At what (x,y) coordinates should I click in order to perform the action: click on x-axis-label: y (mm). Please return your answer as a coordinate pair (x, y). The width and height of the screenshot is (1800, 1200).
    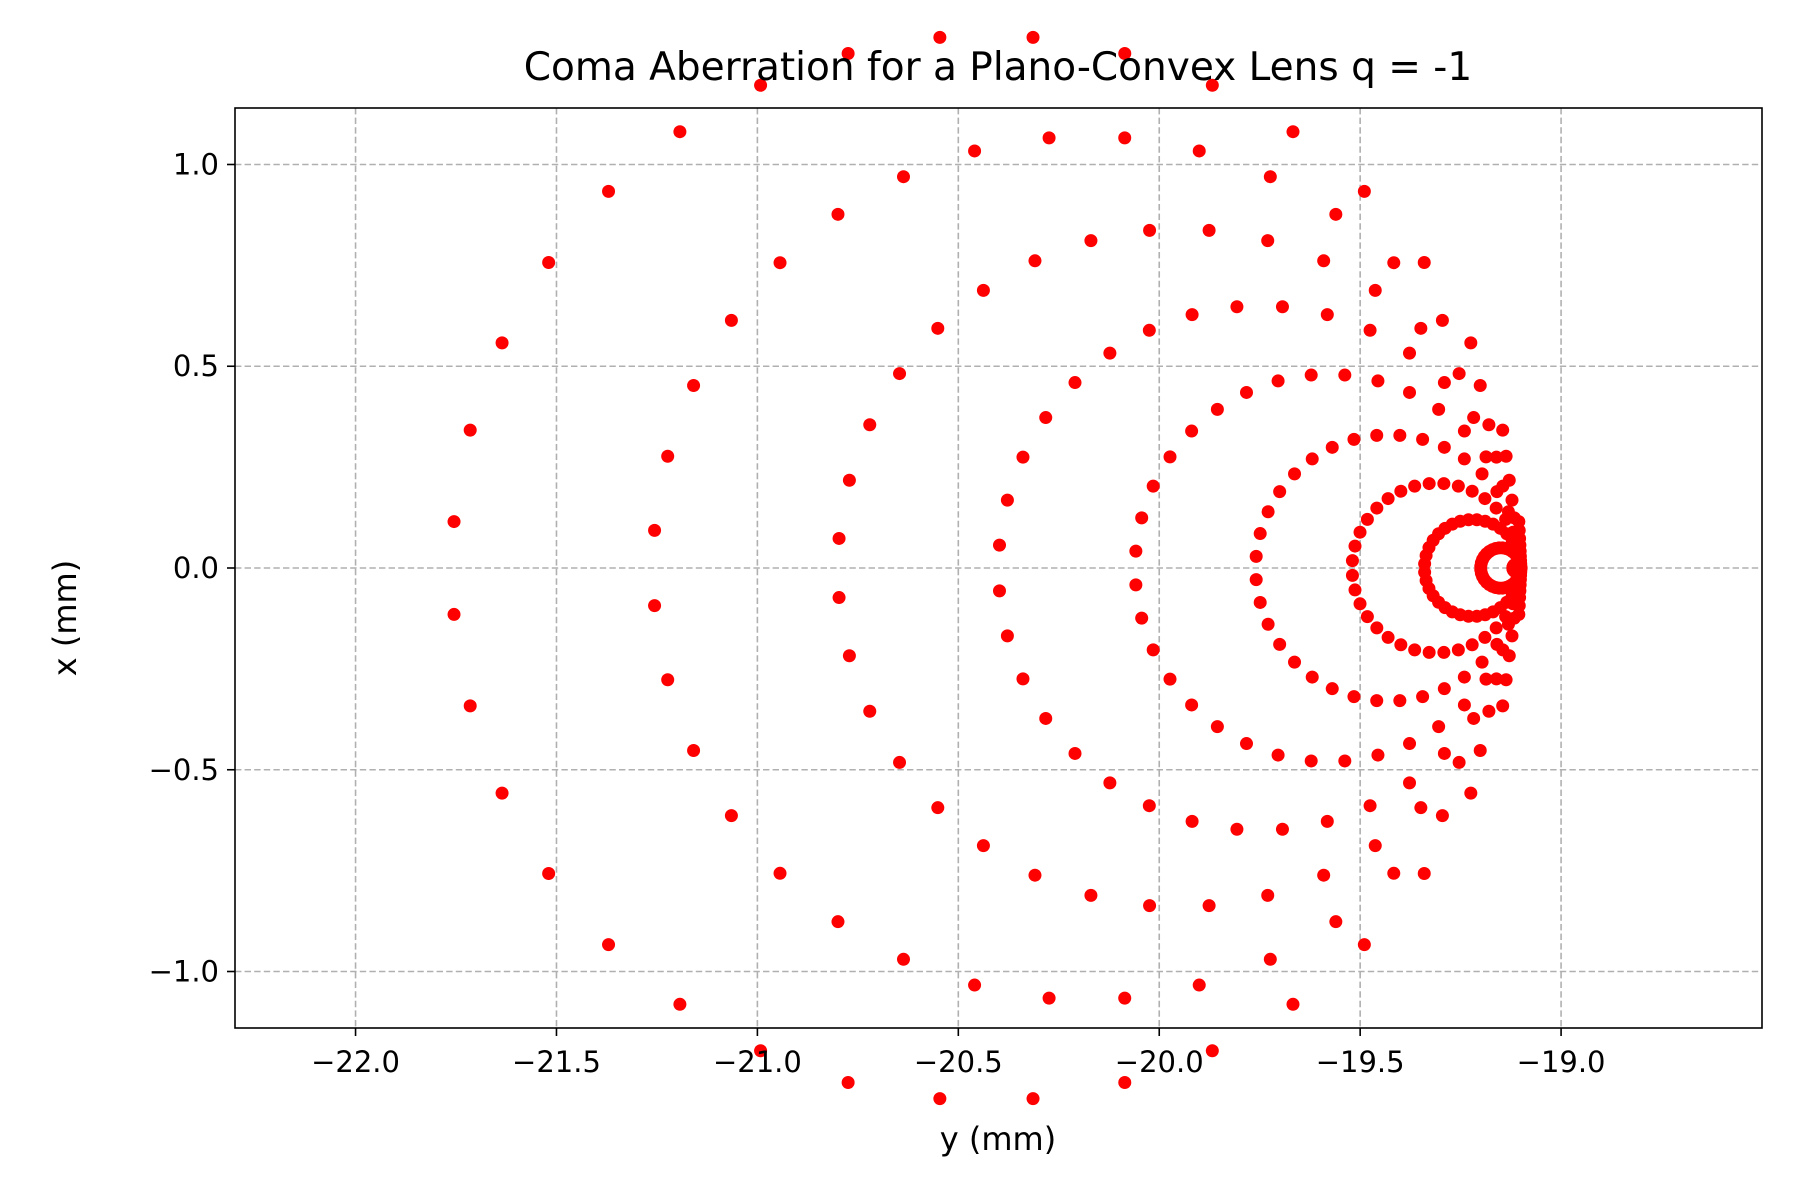
    Looking at the image, I should click on (998, 1139).